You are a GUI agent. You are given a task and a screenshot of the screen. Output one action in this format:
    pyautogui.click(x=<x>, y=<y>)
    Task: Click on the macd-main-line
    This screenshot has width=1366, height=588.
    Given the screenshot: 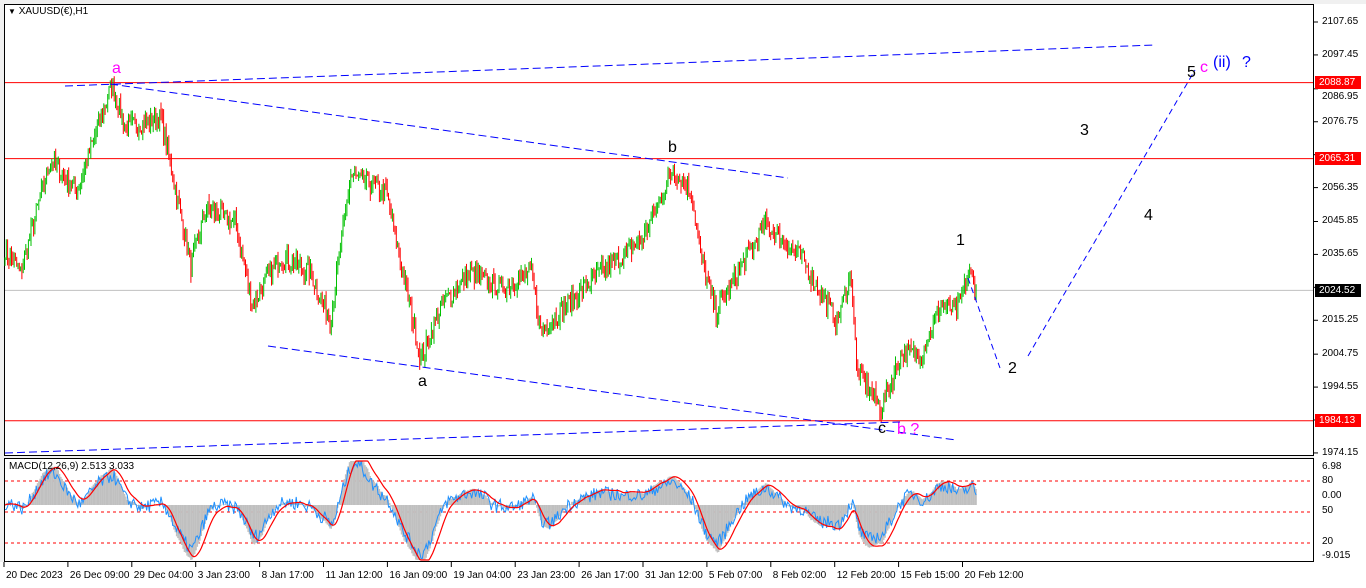 What is the action you would take?
    pyautogui.click(x=490, y=510)
    